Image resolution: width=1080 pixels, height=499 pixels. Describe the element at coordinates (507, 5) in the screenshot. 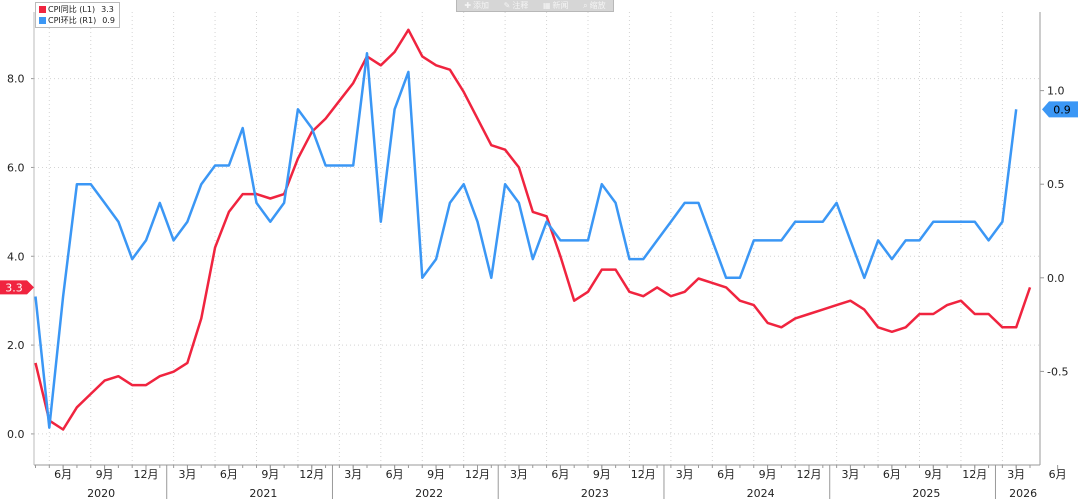

I see `pencil-icon: ✎` at that location.